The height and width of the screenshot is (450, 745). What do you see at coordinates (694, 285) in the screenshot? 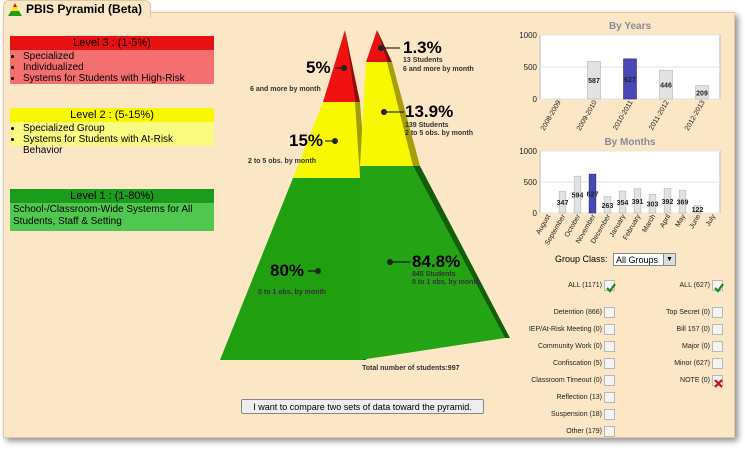
I see `filter-label: ALL (627)` at bounding box center [694, 285].